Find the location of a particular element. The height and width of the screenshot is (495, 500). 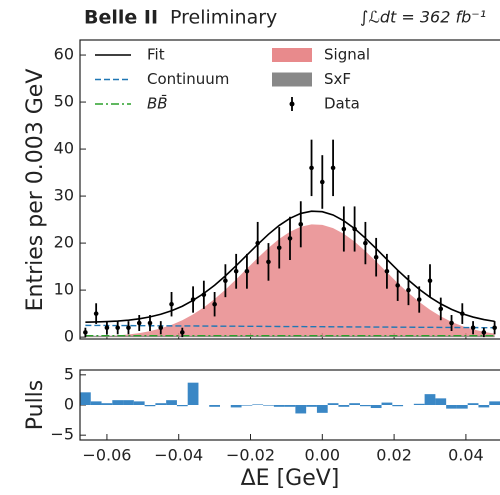

x-tick-label: −0.04 is located at coordinates (178, 455).